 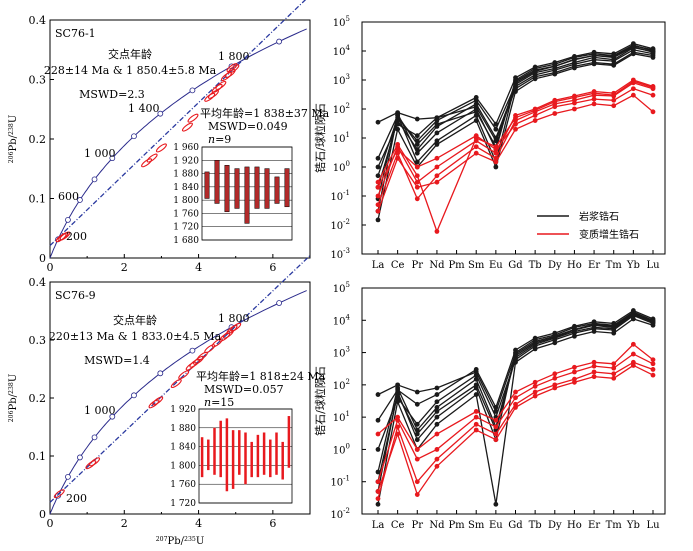 What do you see at coordinates (186, 201) in the screenshot?
I see `inset-tick-label: 1 800` at bounding box center [186, 201].